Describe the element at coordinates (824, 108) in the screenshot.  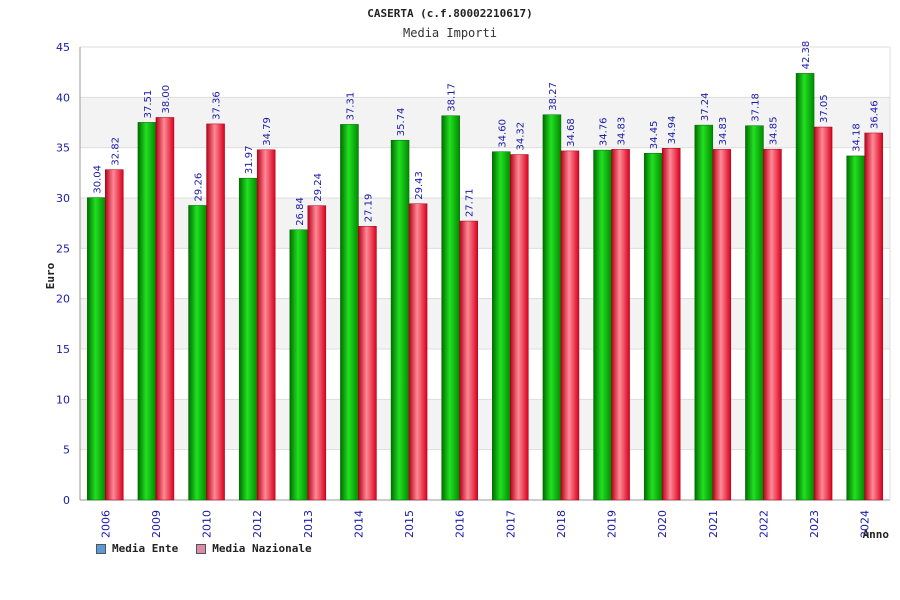
I see `data-label: 37.05` at that location.